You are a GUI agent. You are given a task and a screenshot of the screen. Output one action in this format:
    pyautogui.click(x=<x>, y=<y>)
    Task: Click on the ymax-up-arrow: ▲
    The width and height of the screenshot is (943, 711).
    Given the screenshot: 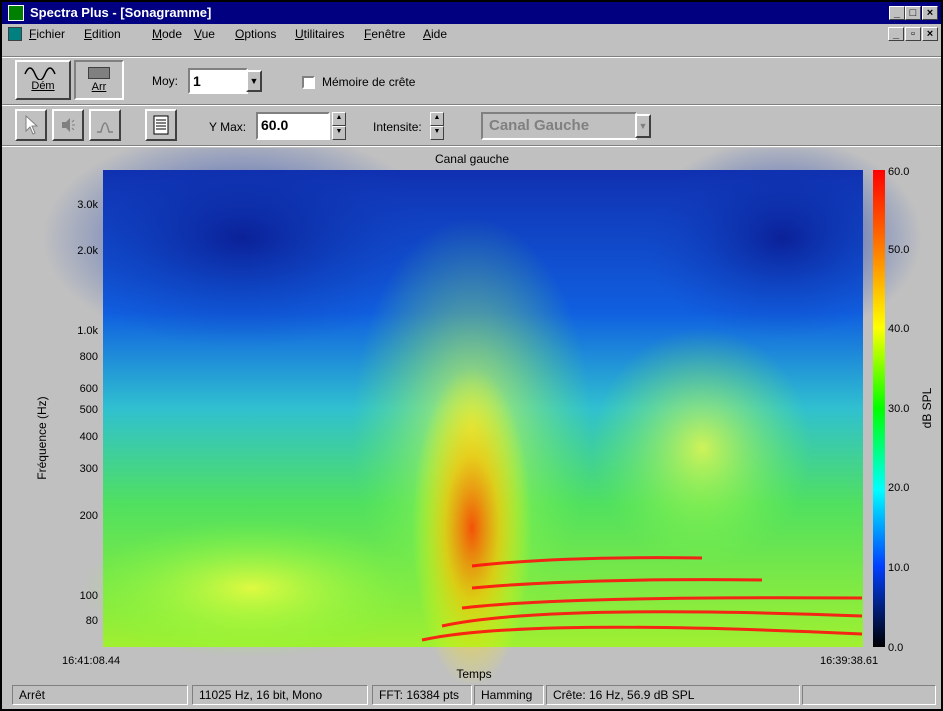 What is the action you would take?
    pyautogui.click(x=339, y=119)
    